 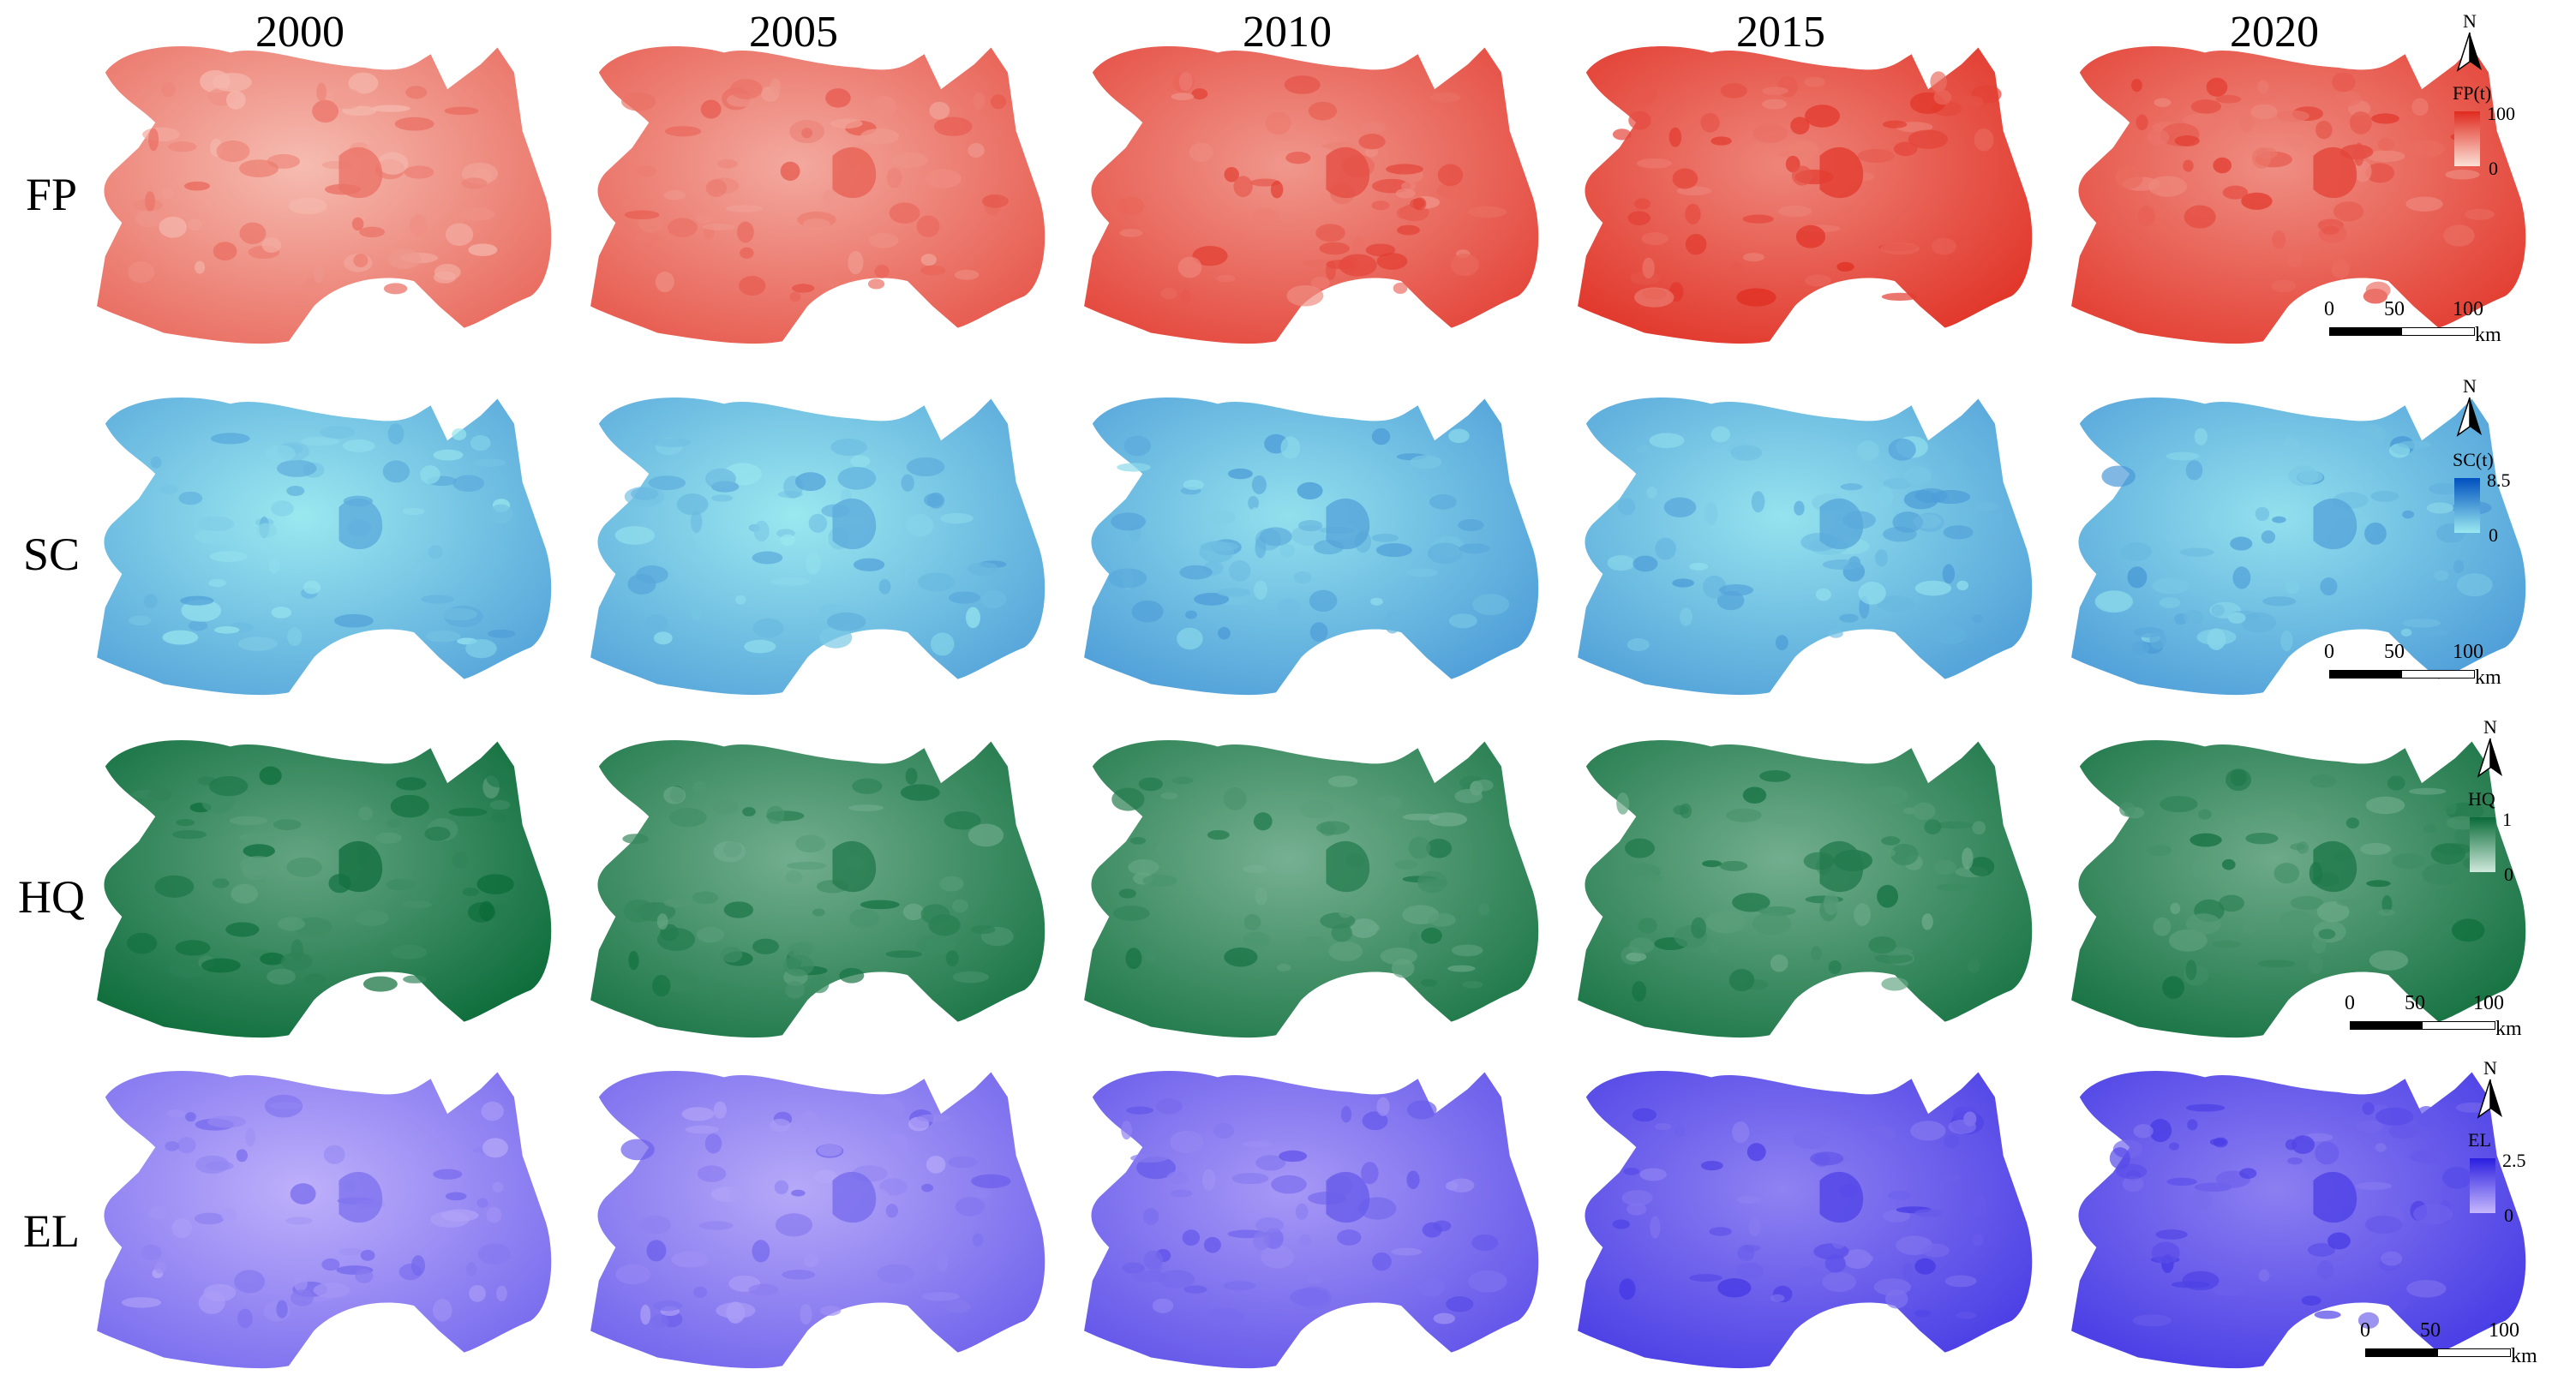 What do you see at coordinates (2473, 459) in the screenshot?
I see `legend-title: SC(t)` at bounding box center [2473, 459].